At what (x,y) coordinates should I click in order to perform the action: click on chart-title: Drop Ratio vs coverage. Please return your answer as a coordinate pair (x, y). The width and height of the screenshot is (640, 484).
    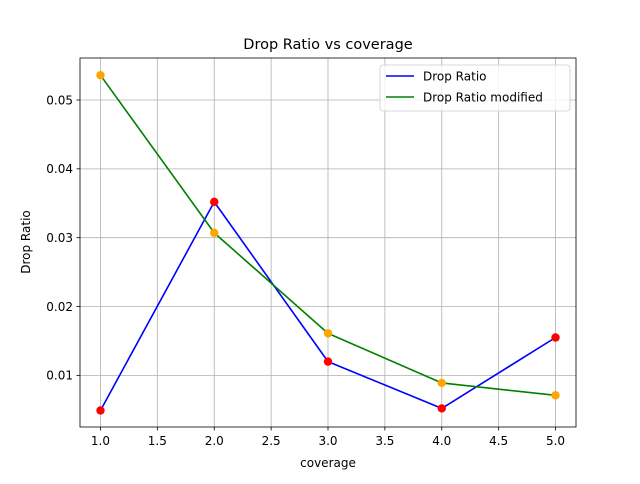
    Looking at the image, I should click on (327, 45).